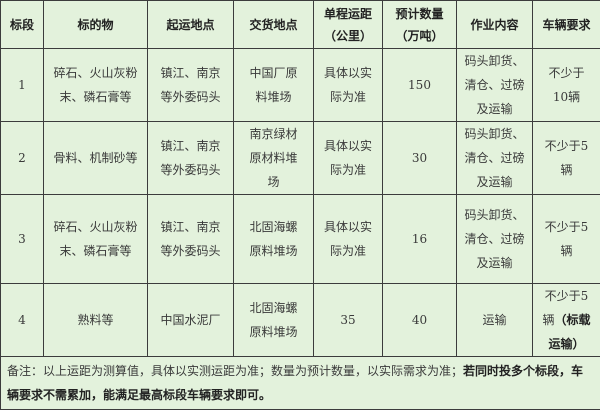  Describe the element at coordinates (191, 320) in the screenshot. I see `cell-origin: 中国水泥厂` at that location.